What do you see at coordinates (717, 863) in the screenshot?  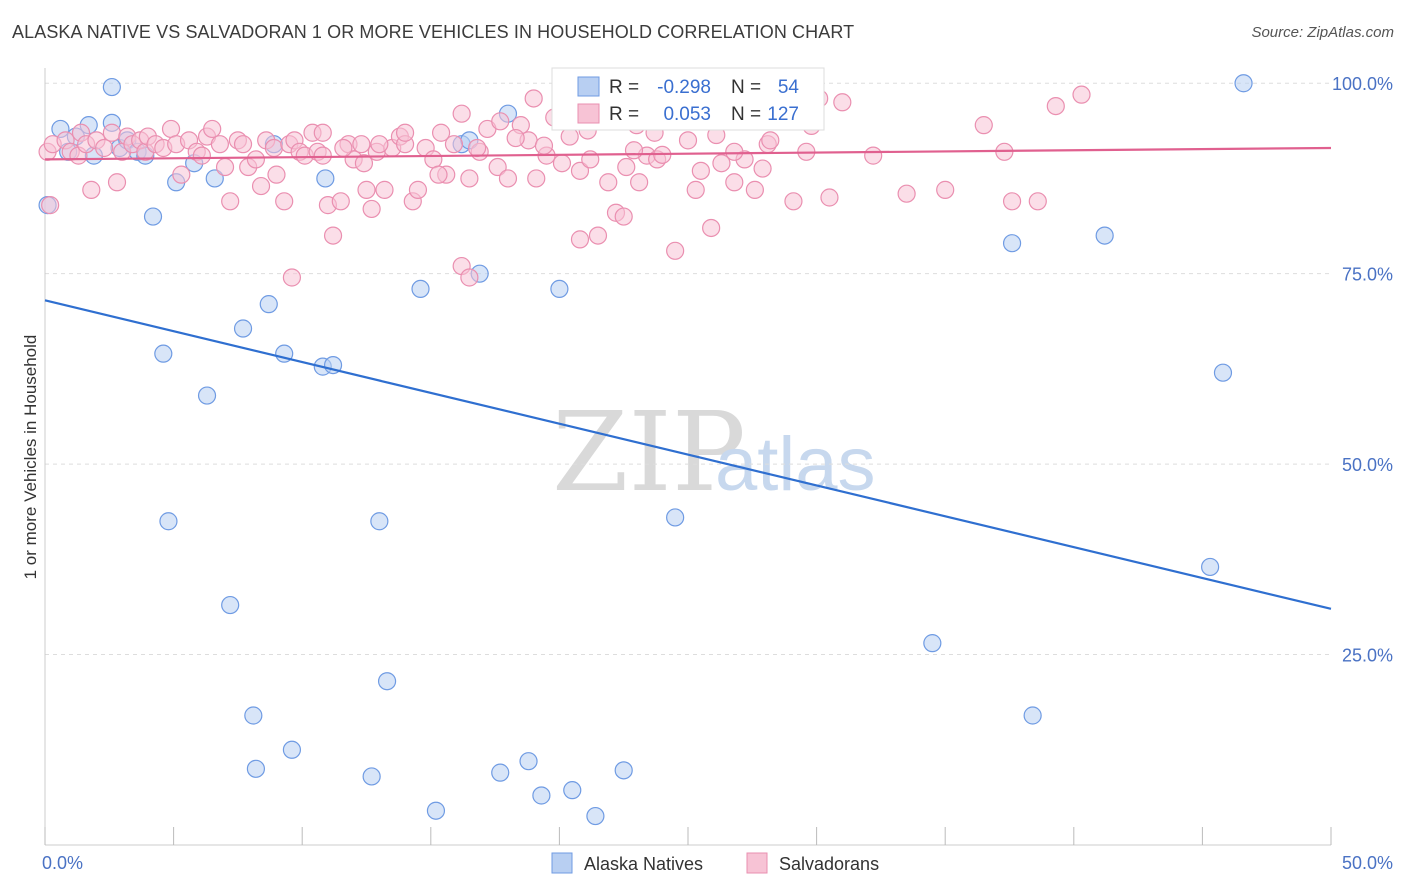 I see `x-tick-labels: 0.0% 50.0%` at bounding box center [717, 863].